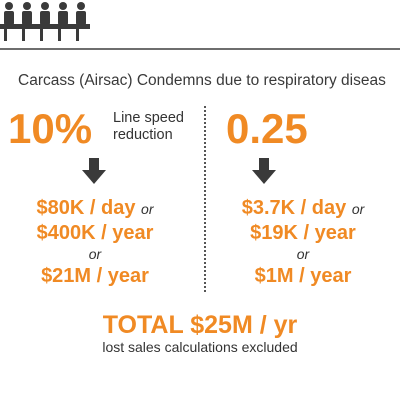 The height and width of the screenshot is (400, 400). I want to click on left-per-day-row: $80K / day or, so click(95, 208).